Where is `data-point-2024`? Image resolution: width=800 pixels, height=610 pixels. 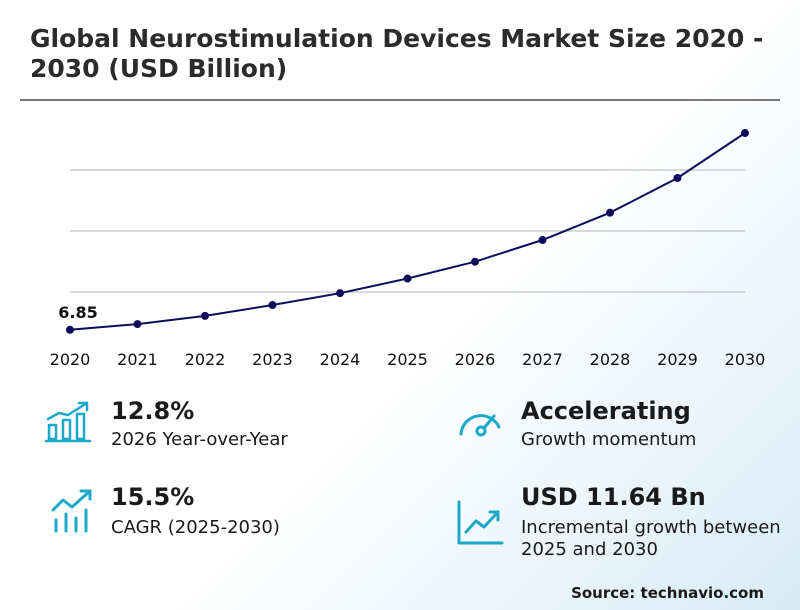
data-point-2024 is located at coordinates (340, 293).